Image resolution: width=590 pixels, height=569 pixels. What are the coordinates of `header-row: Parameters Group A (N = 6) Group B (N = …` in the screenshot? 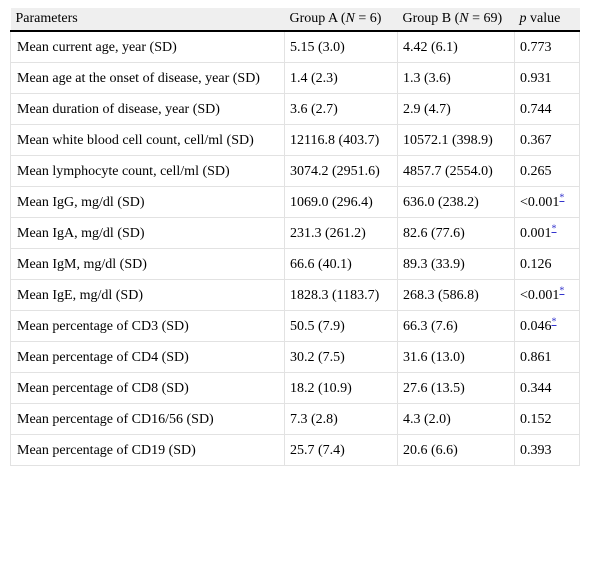 It's located at (295, 20).